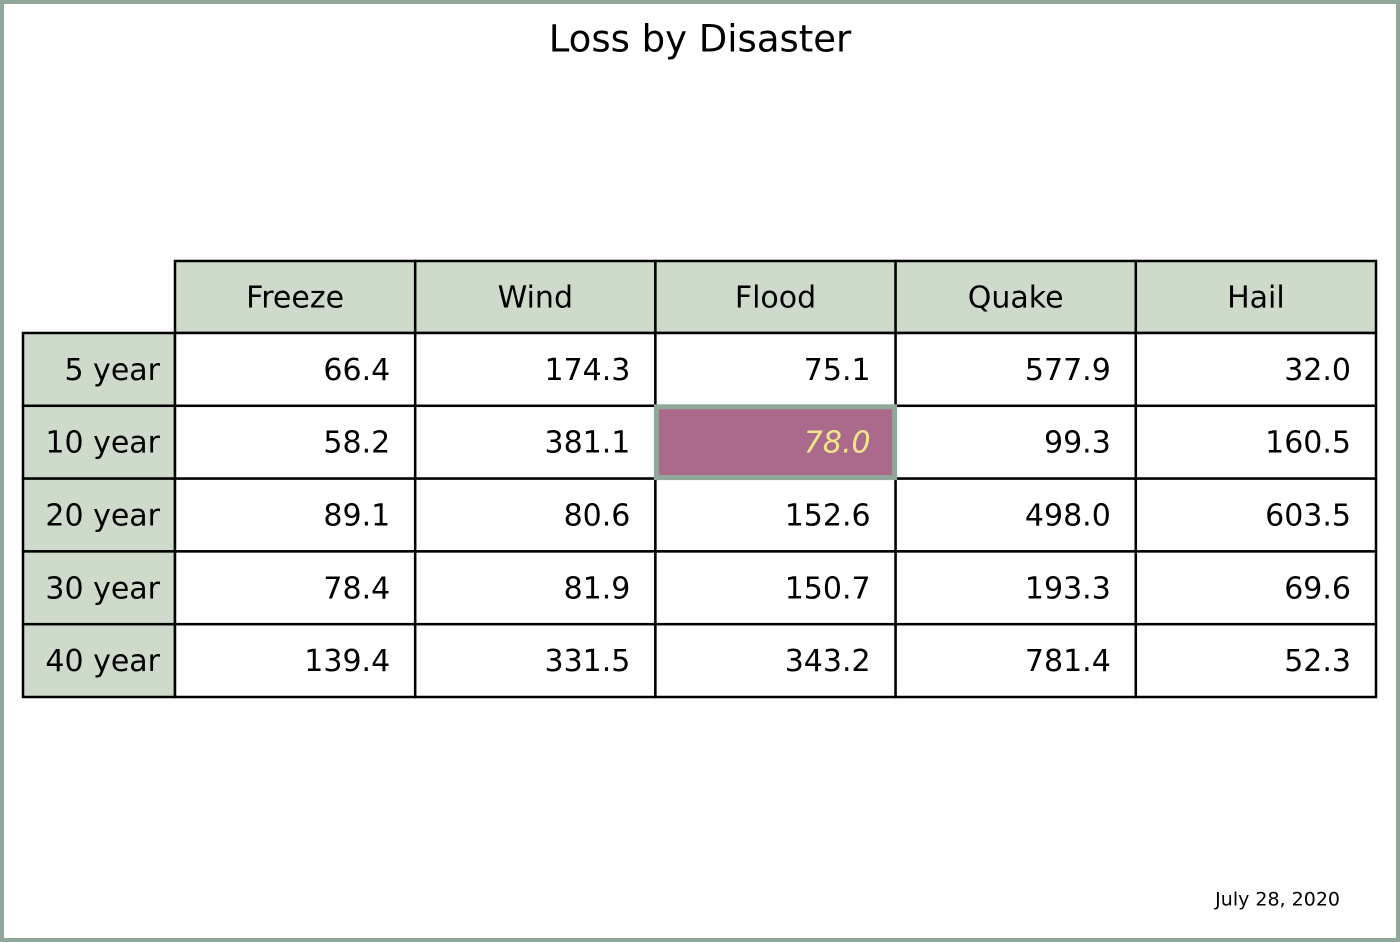  Describe the element at coordinates (828, 588) in the screenshot. I see `cell-value: 150.7` at that location.